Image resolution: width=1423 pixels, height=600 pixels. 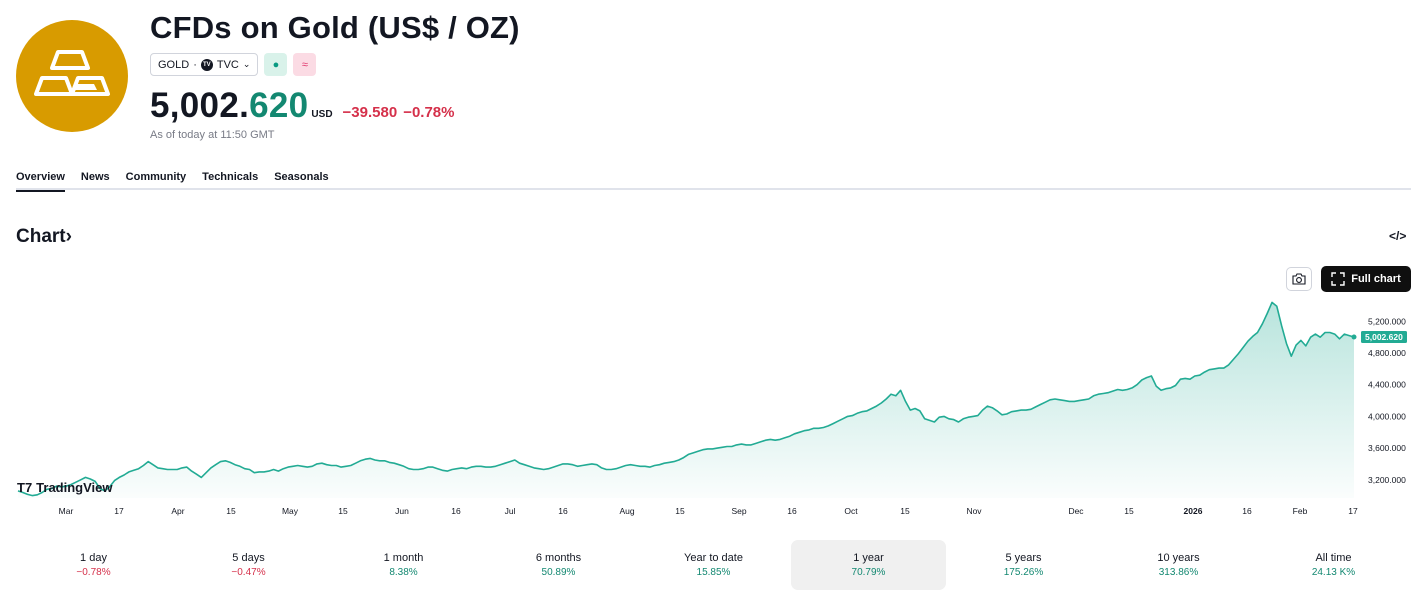 I want to click on period-value: −0.78%, so click(x=93, y=572).